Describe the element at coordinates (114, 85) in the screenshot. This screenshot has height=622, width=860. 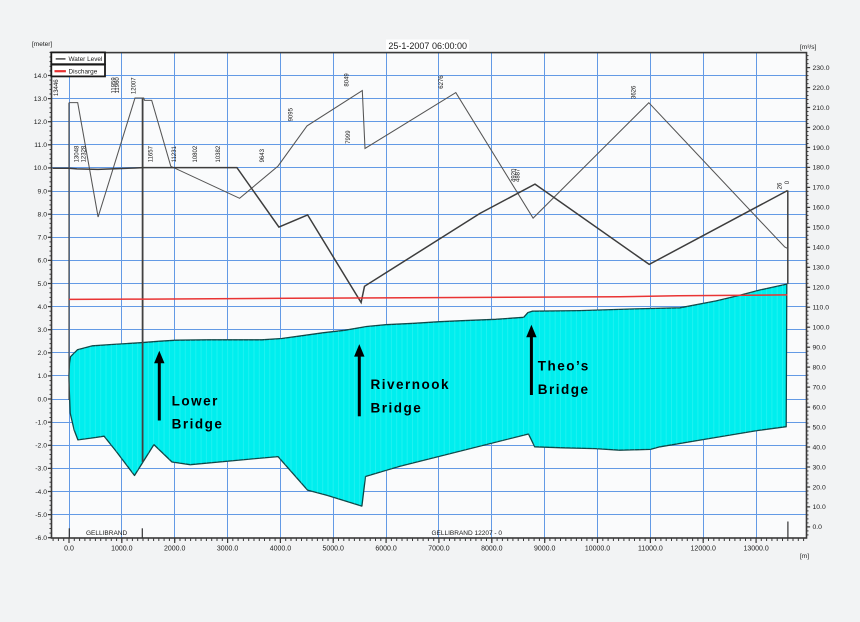
I see `svg-text: 11959` at that location.